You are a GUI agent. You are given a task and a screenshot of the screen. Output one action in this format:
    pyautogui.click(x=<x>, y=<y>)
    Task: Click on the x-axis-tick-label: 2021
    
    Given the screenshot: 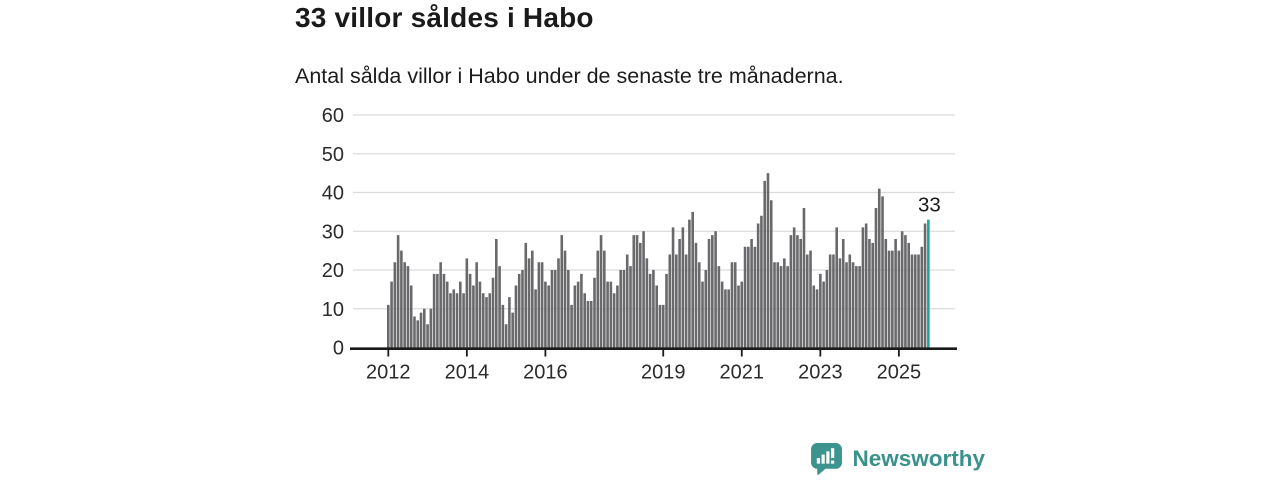 What is the action you would take?
    pyautogui.click(x=742, y=373)
    